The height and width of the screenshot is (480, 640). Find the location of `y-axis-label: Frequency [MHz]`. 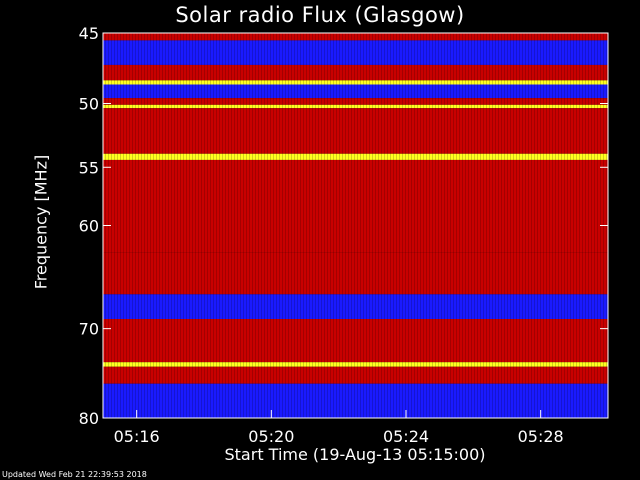

y-axis-label: Frequency [MHz] is located at coordinates (41, 222).